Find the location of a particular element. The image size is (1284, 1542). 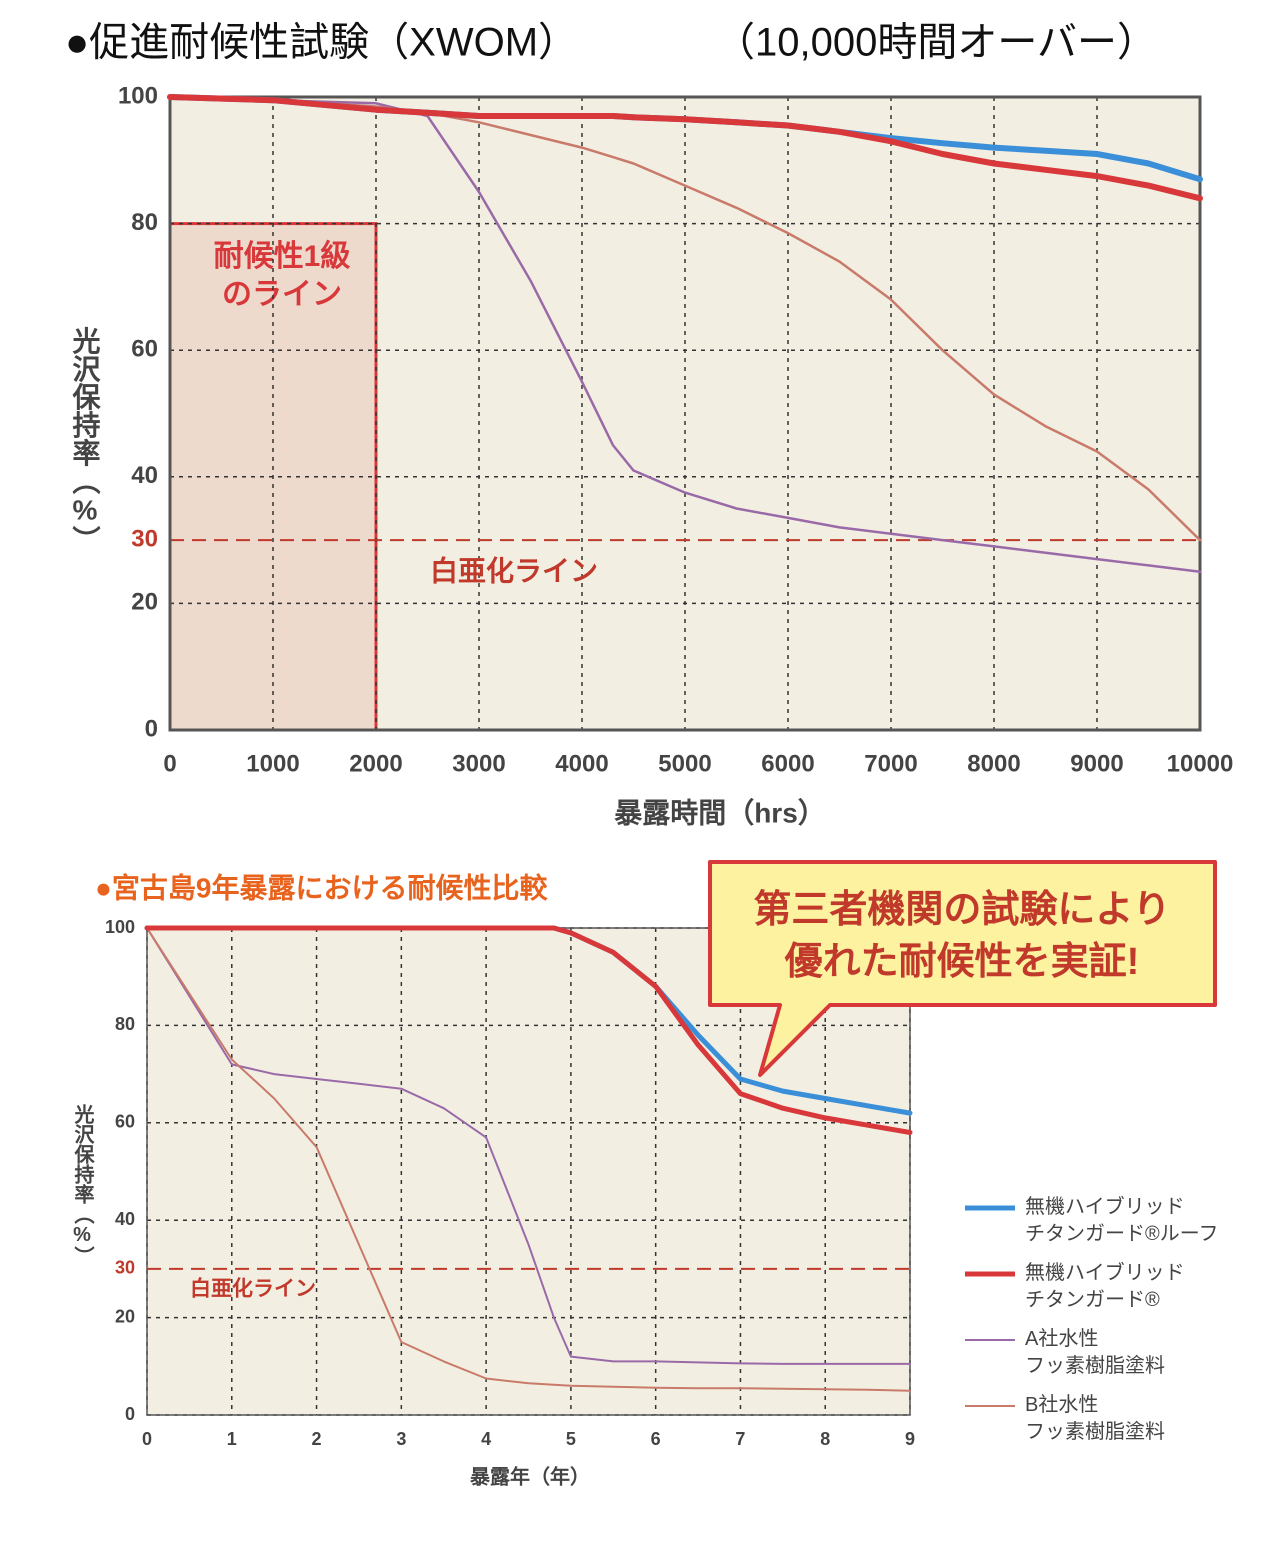

x-tick-label: 5000 is located at coordinates (684, 763).